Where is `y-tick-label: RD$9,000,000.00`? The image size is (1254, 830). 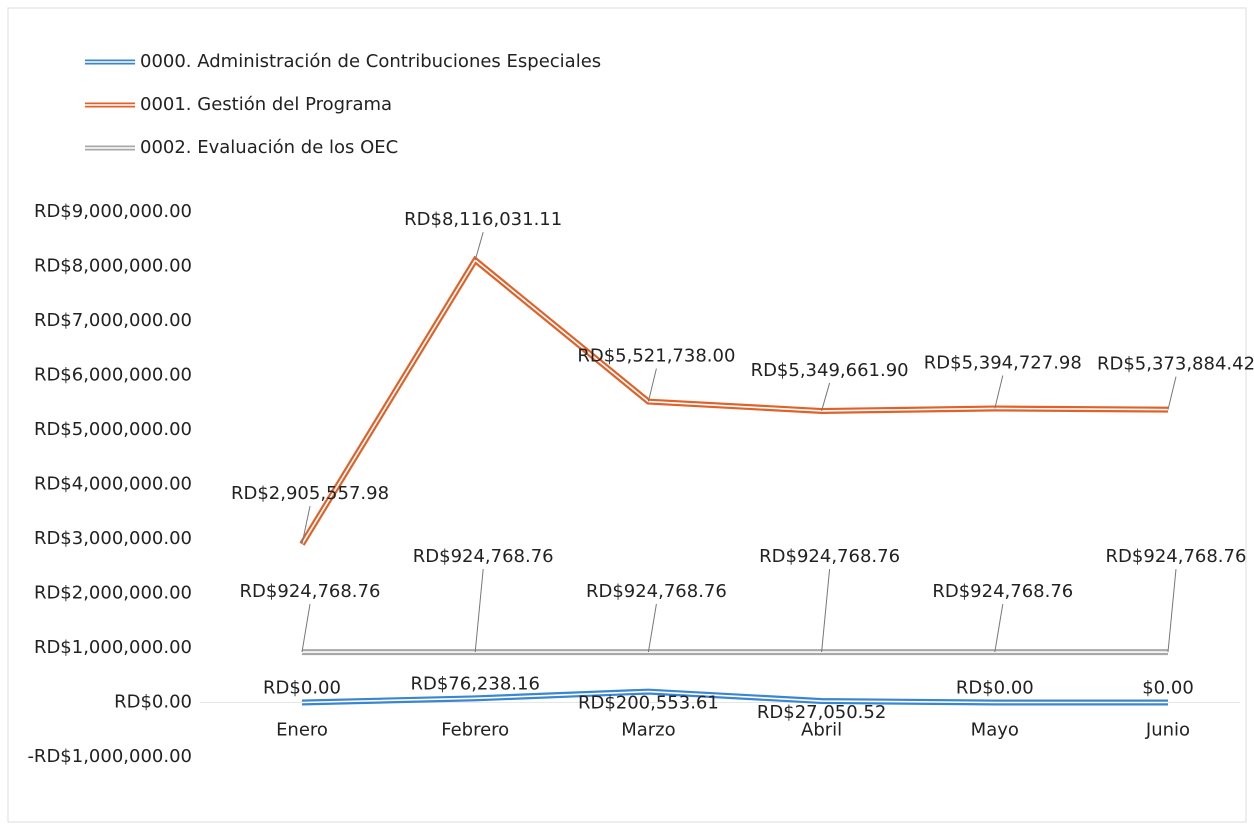
y-tick-label: RD$9,000,000.00 is located at coordinates (113, 211).